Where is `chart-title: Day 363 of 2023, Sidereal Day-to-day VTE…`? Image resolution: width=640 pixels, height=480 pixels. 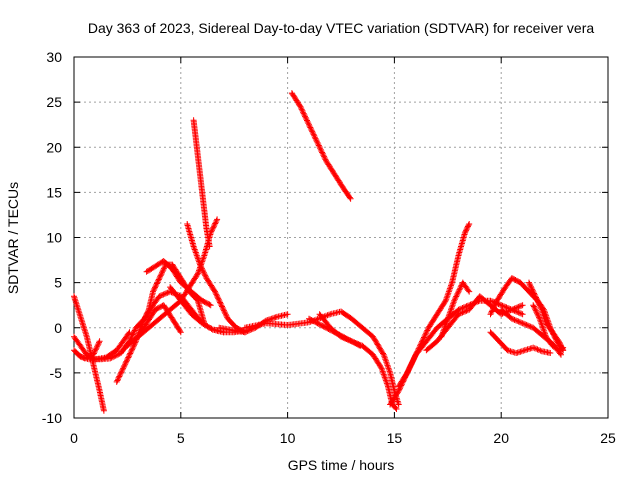
chart-title: Day 363 of 2023, Sidereal Day-to-day VTE… is located at coordinates (341, 28).